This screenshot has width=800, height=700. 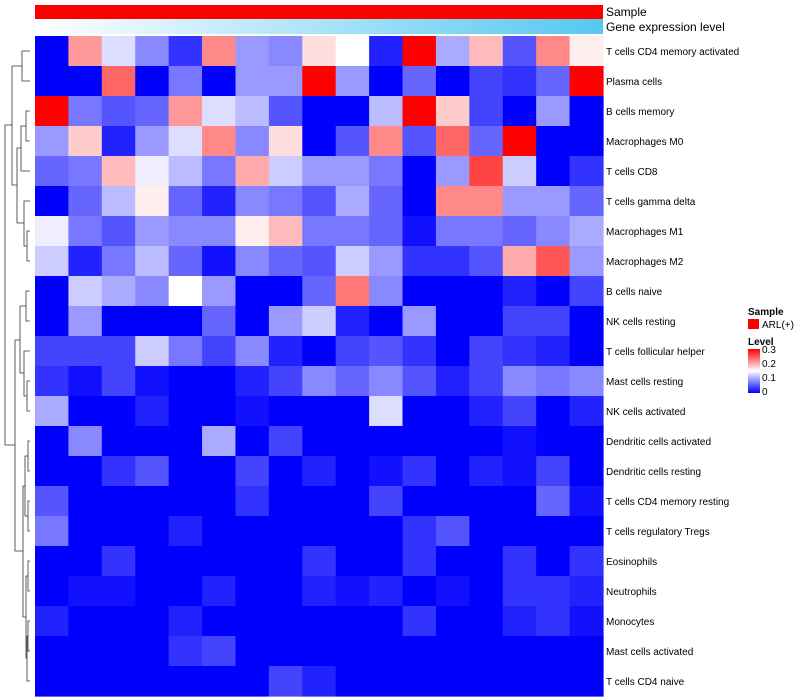 What do you see at coordinates (653, 472) in the screenshot?
I see `row-label: Dendritic cells resting` at bounding box center [653, 472].